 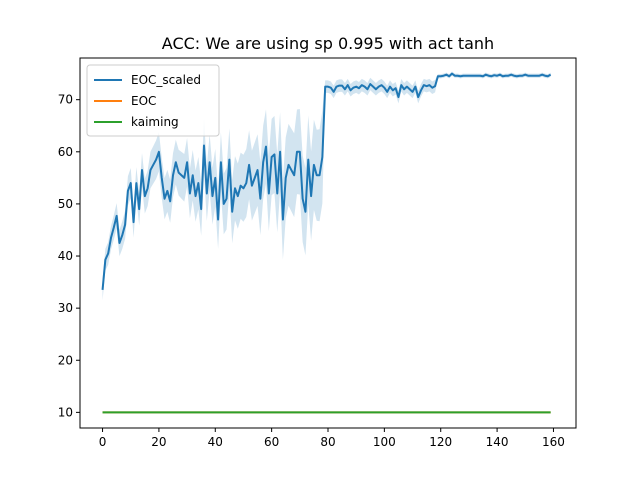 I want to click on y-tick-label: 60, so click(x=65, y=152).